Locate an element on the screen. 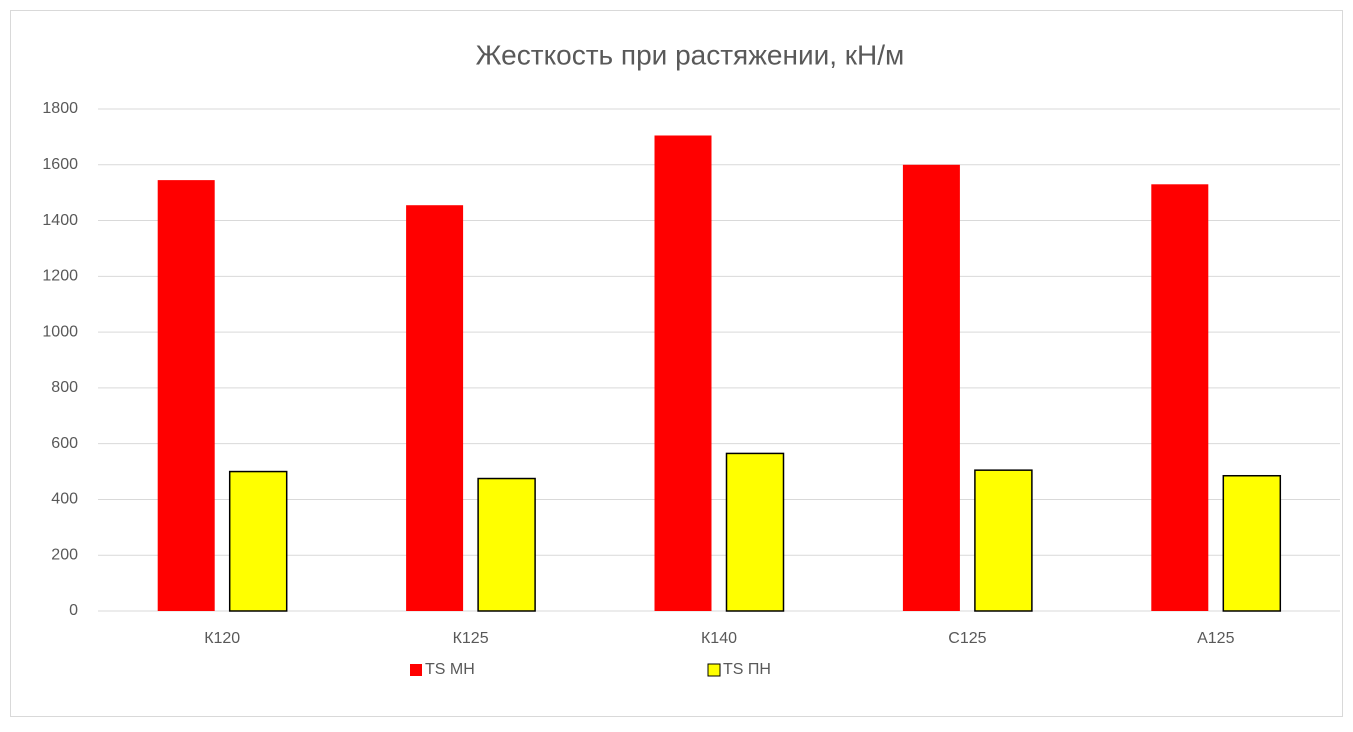 This screenshot has height=732, width=1353. y-tick-label: 600 is located at coordinates (64, 443).